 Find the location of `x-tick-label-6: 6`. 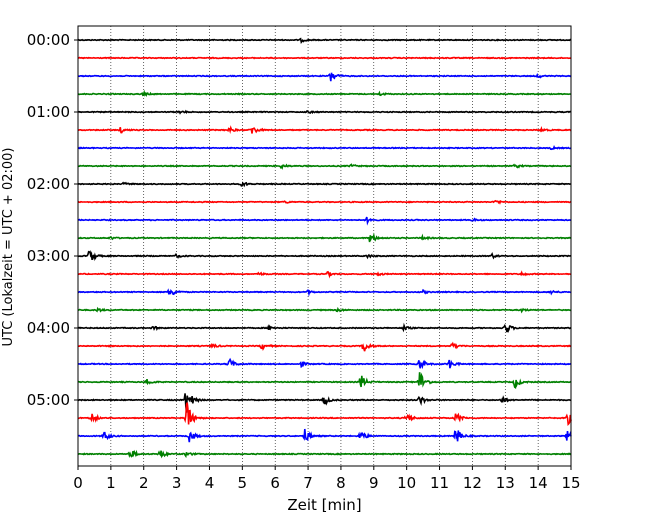

x-tick-label-6: 6 is located at coordinates (275, 483).